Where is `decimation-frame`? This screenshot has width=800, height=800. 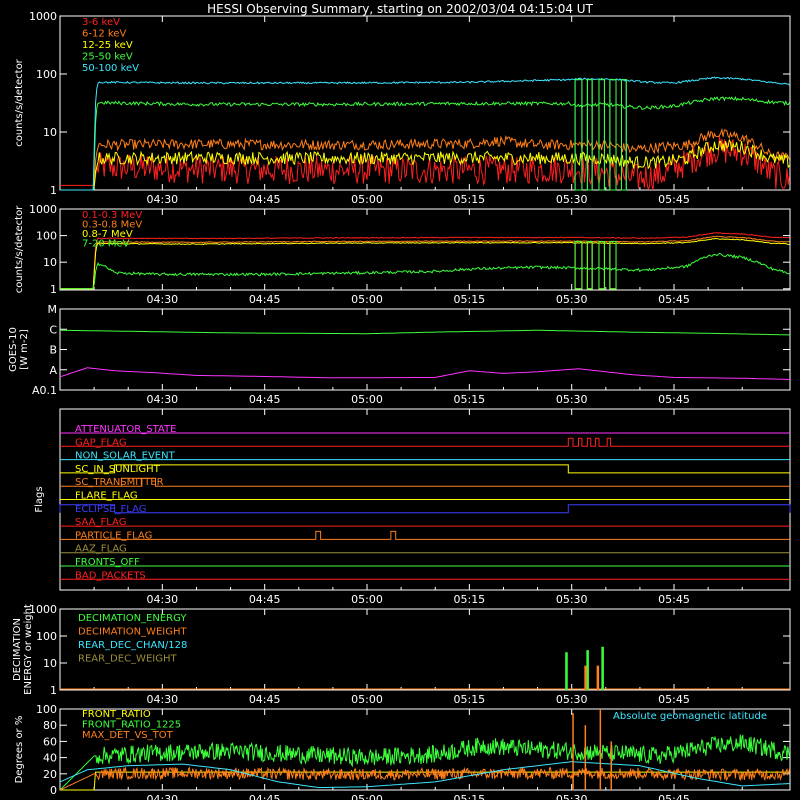 decimation-frame is located at coordinates (425, 649).